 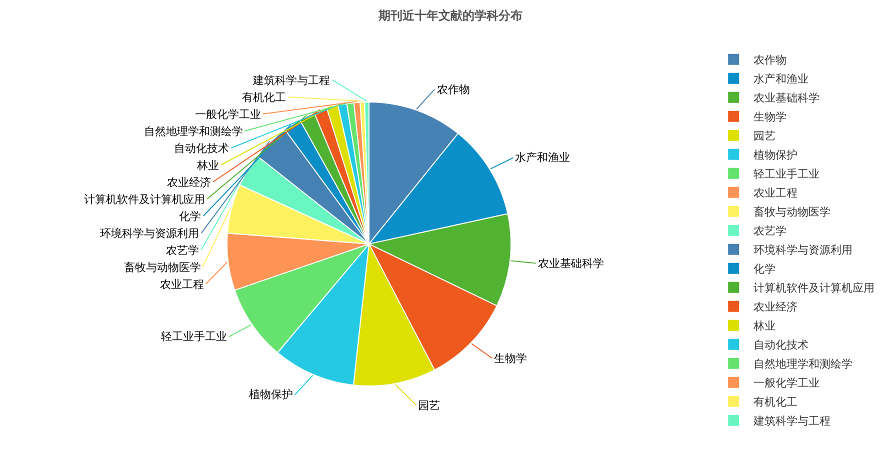 I want to click on slice-label: 农作物, so click(x=453, y=89).